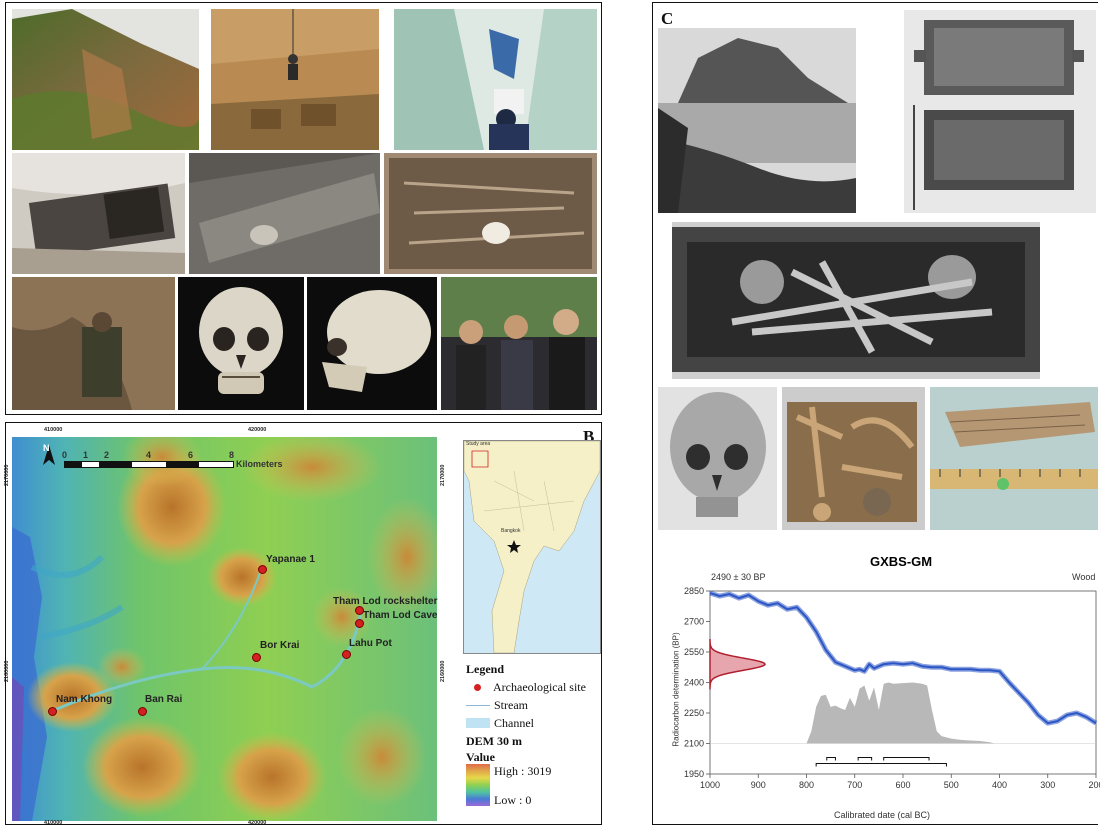  Describe the element at coordinates (149, 464) in the screenshot. I see `scale-bar` at that location.